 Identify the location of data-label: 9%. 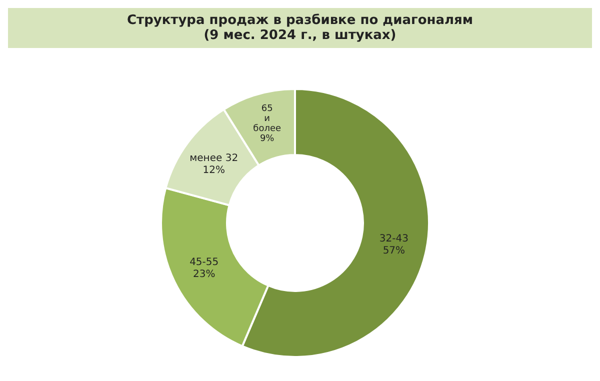
(267, 139).